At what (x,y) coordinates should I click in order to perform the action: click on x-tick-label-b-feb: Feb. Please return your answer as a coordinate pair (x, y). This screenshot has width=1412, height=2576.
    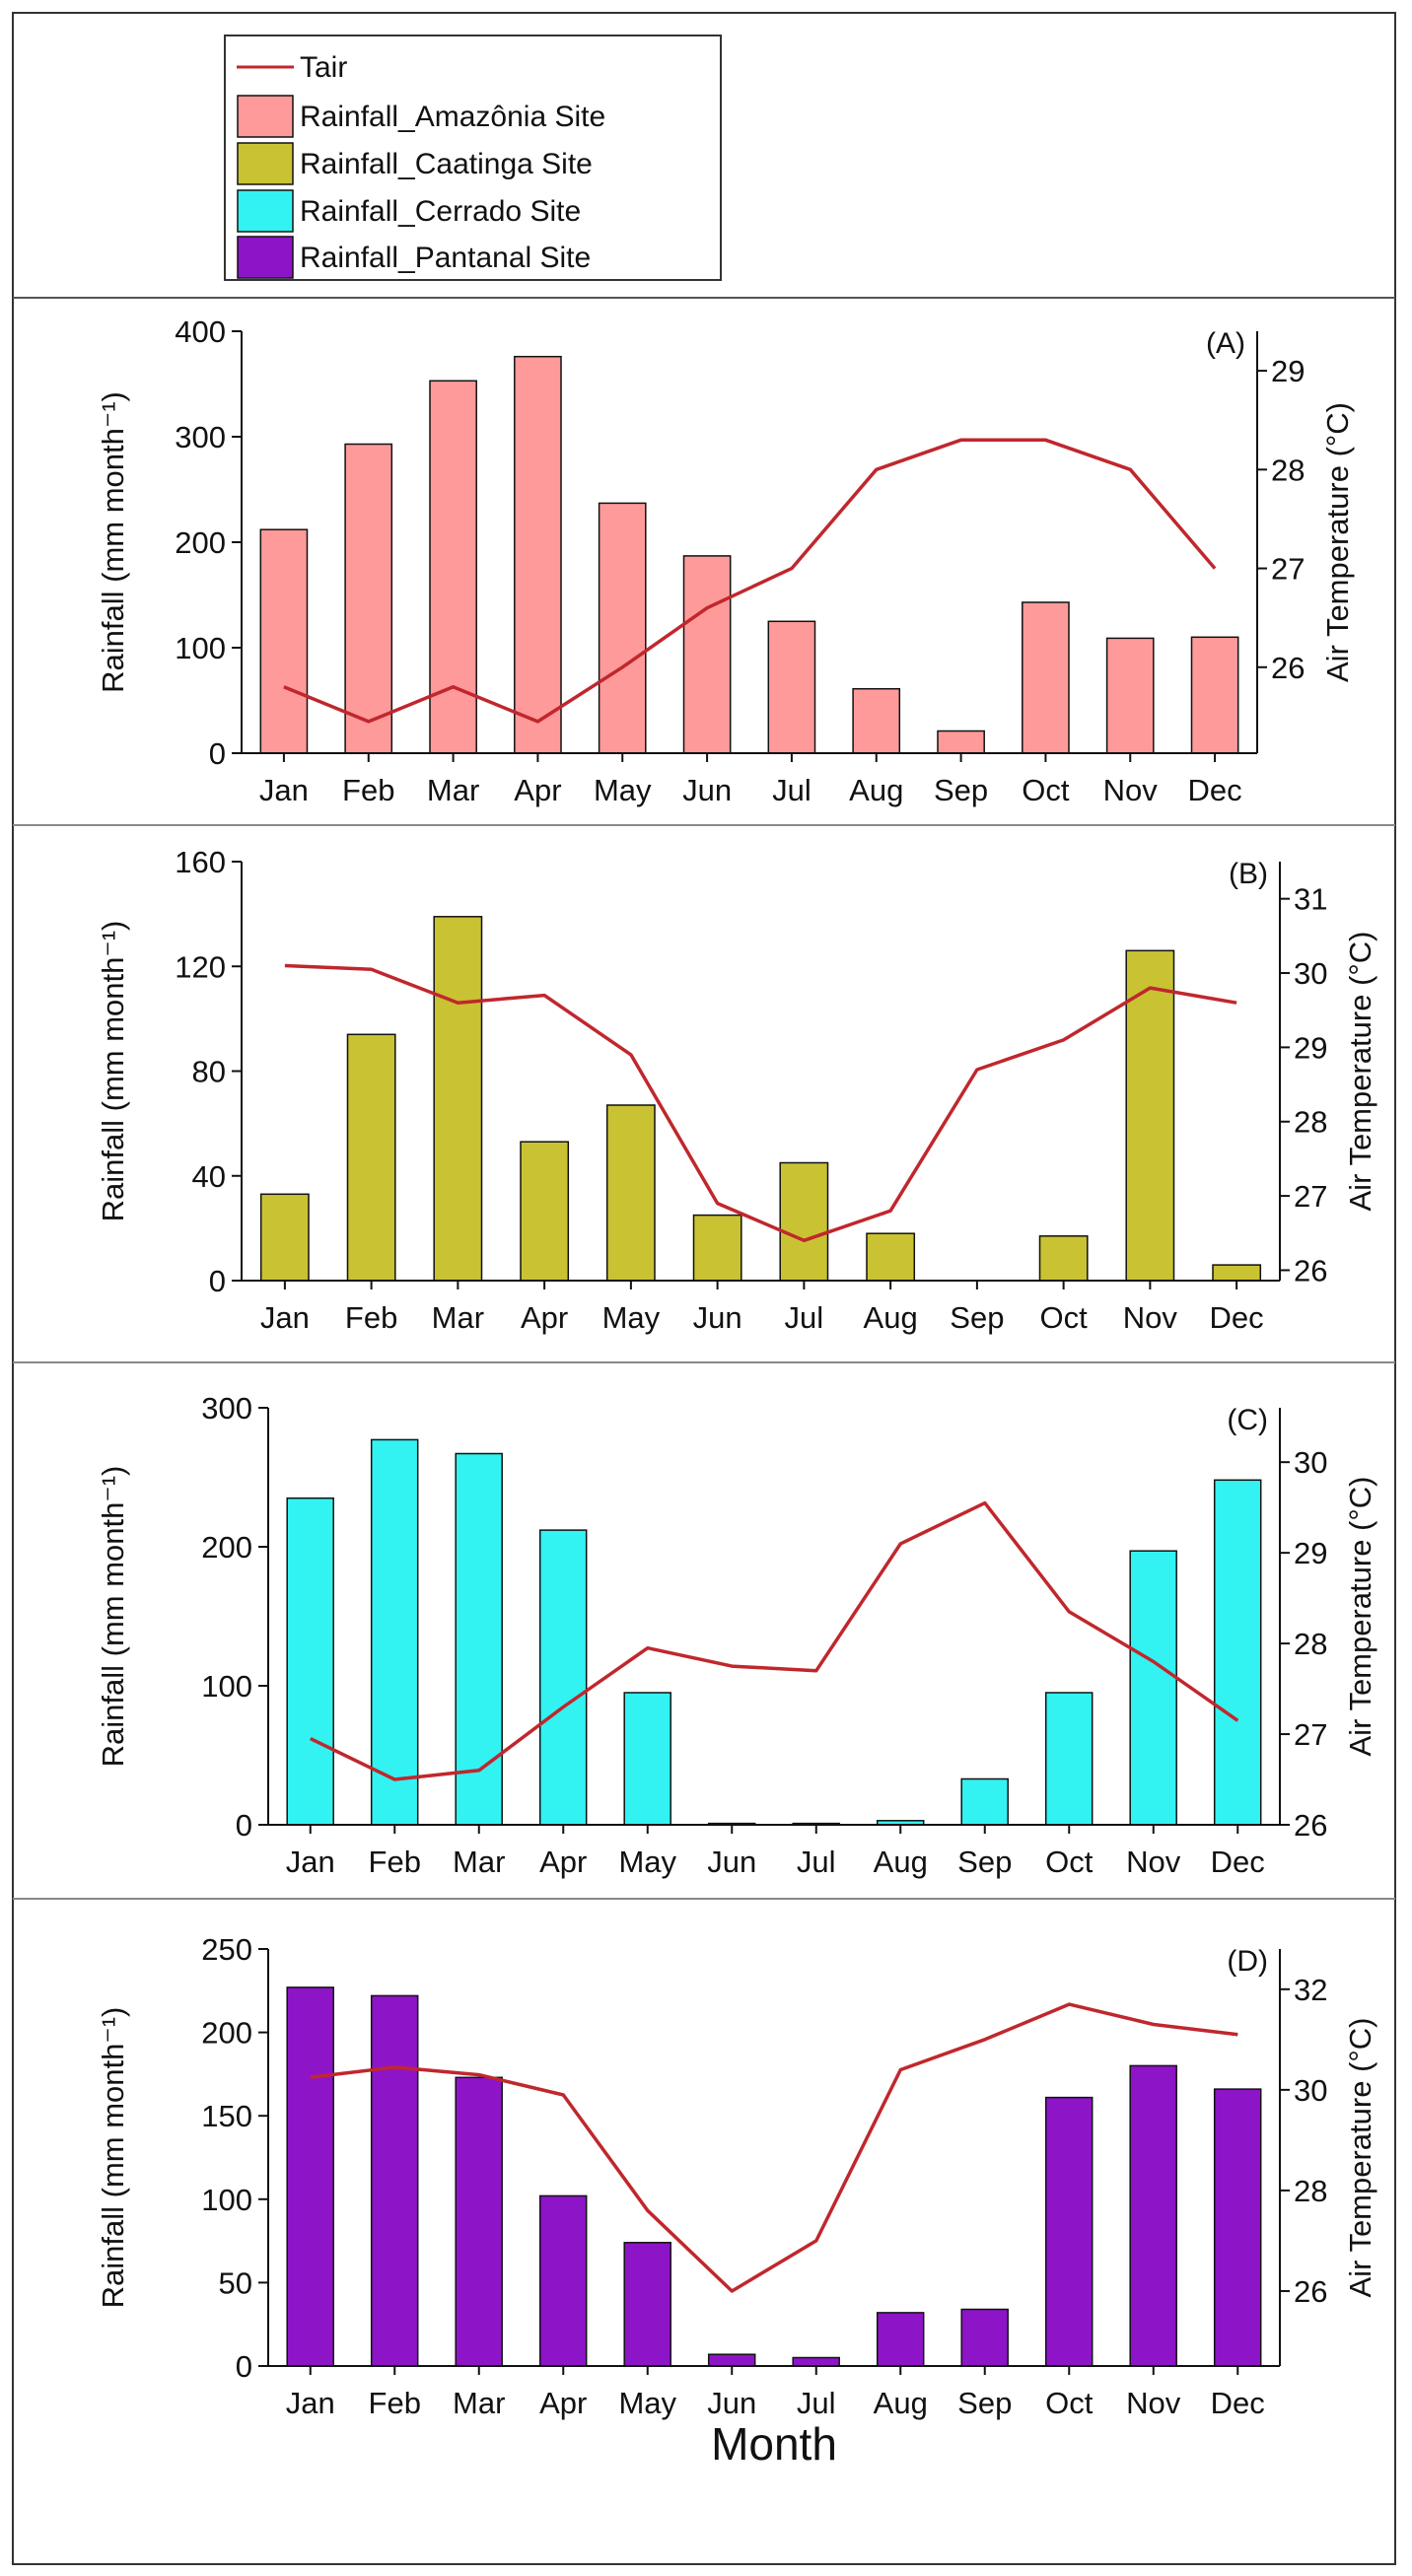
    Looking at the image, I should click on (371, 1318).